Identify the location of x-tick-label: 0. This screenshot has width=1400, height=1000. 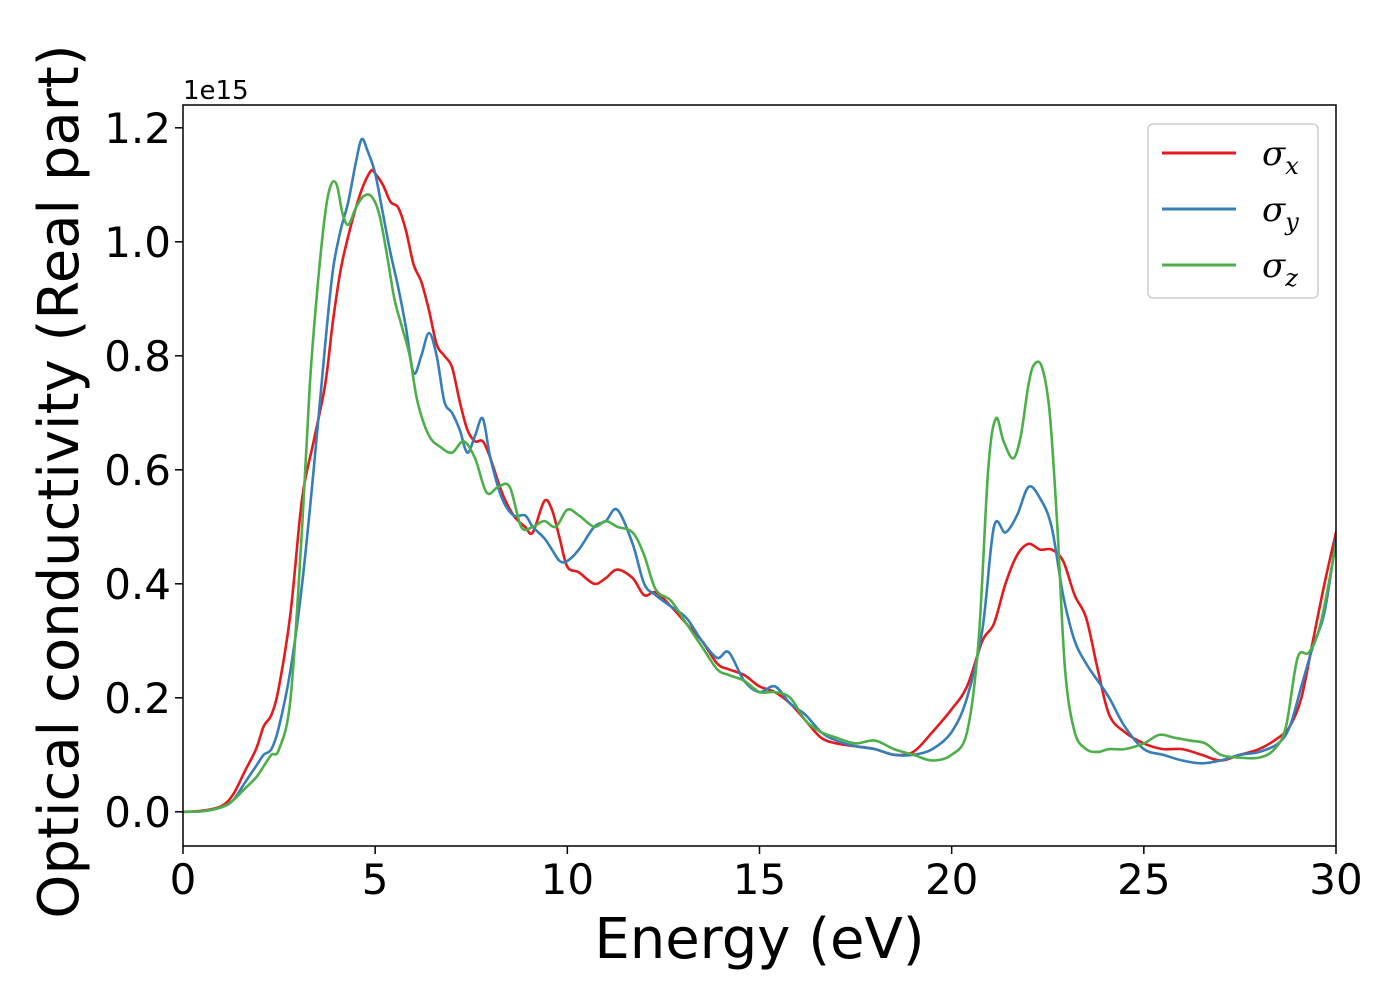
(183, 879).